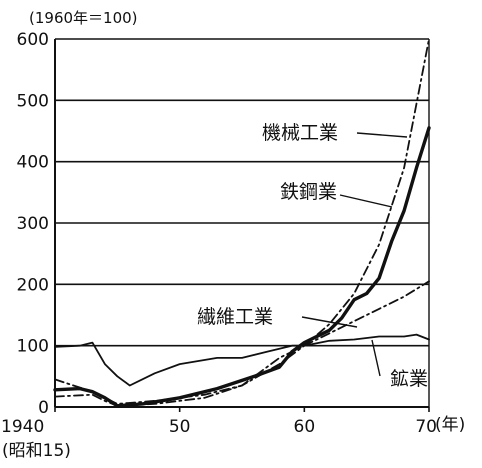  What do you see at coordinates (305, 427) in the screenshot?
I see `x-tick-label: 60` at bounding box center [305, 427].